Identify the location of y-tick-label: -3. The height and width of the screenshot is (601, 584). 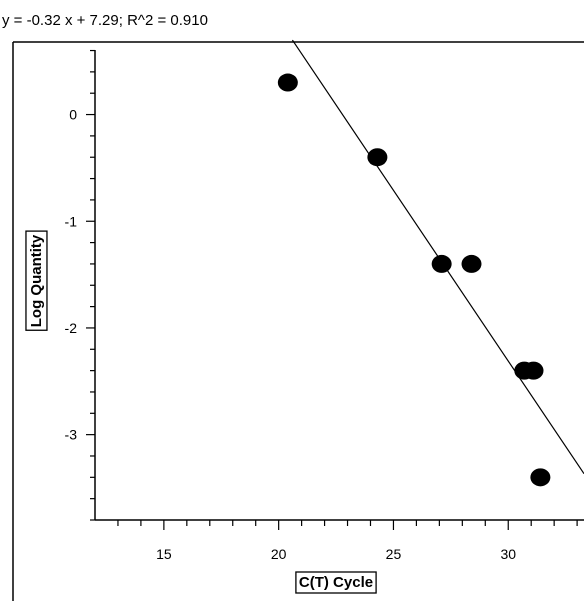
(71, 435).